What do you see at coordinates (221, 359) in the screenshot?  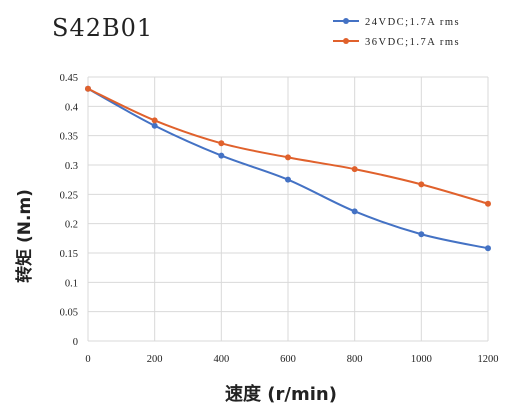 I see `x-tick-label: 400` at bounding box center [221, 359].